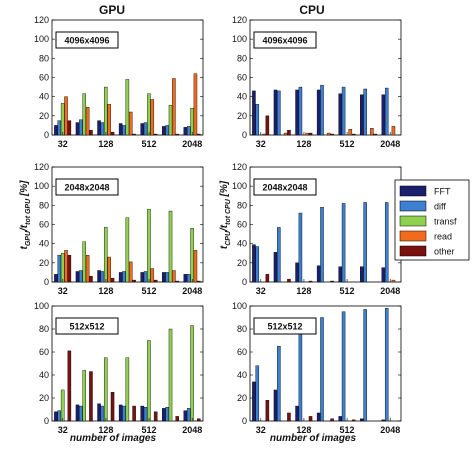 The width and height of the screenshot is (474, 452). What do you see at coordinates (413, 236) in the screenshot?
I see `legend-swatch-read` at bounding box center [413, 236].